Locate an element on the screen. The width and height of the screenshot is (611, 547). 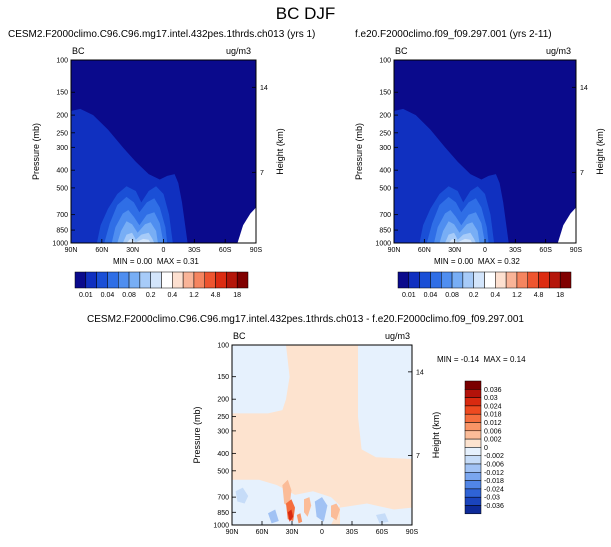
height-tick-label: 14 is located at coordinates (264, 88).